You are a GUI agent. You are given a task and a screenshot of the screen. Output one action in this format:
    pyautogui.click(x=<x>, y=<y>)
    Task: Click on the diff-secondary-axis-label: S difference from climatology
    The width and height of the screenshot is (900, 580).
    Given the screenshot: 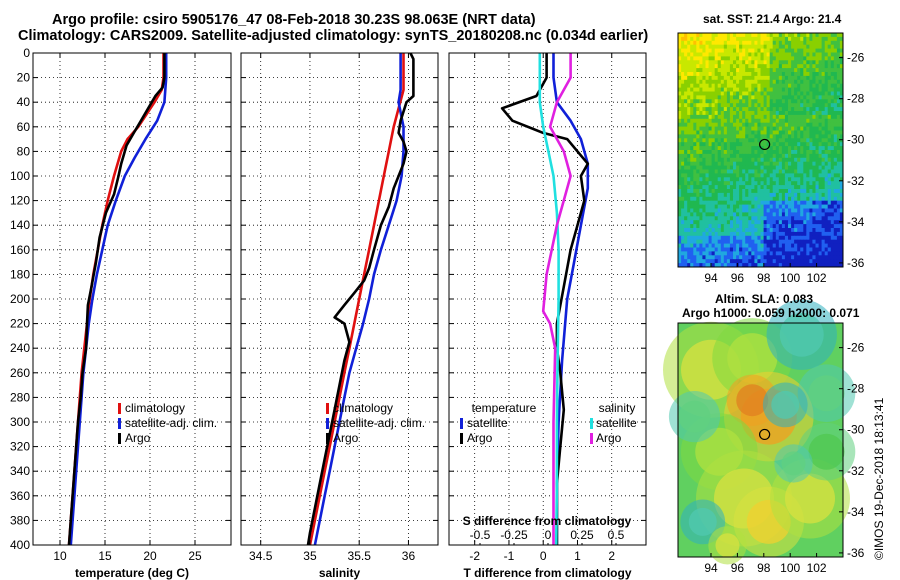 What is the action you would take?
    pyautogui.click(x=547, y=521)
    